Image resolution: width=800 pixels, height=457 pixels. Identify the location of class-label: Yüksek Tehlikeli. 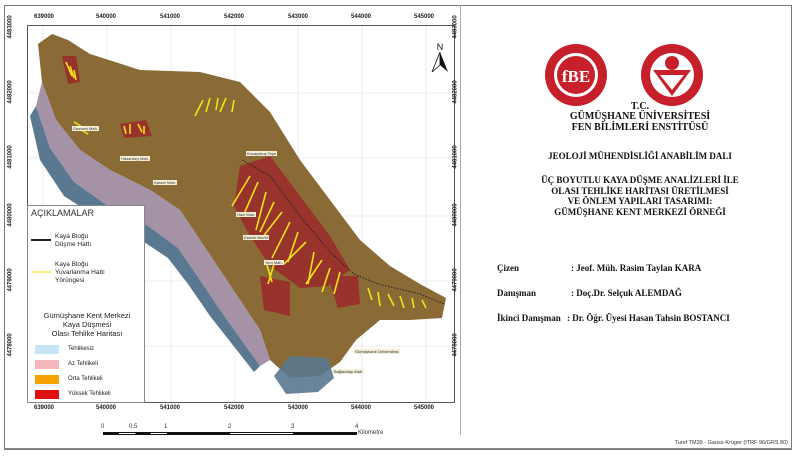
(89, 394).